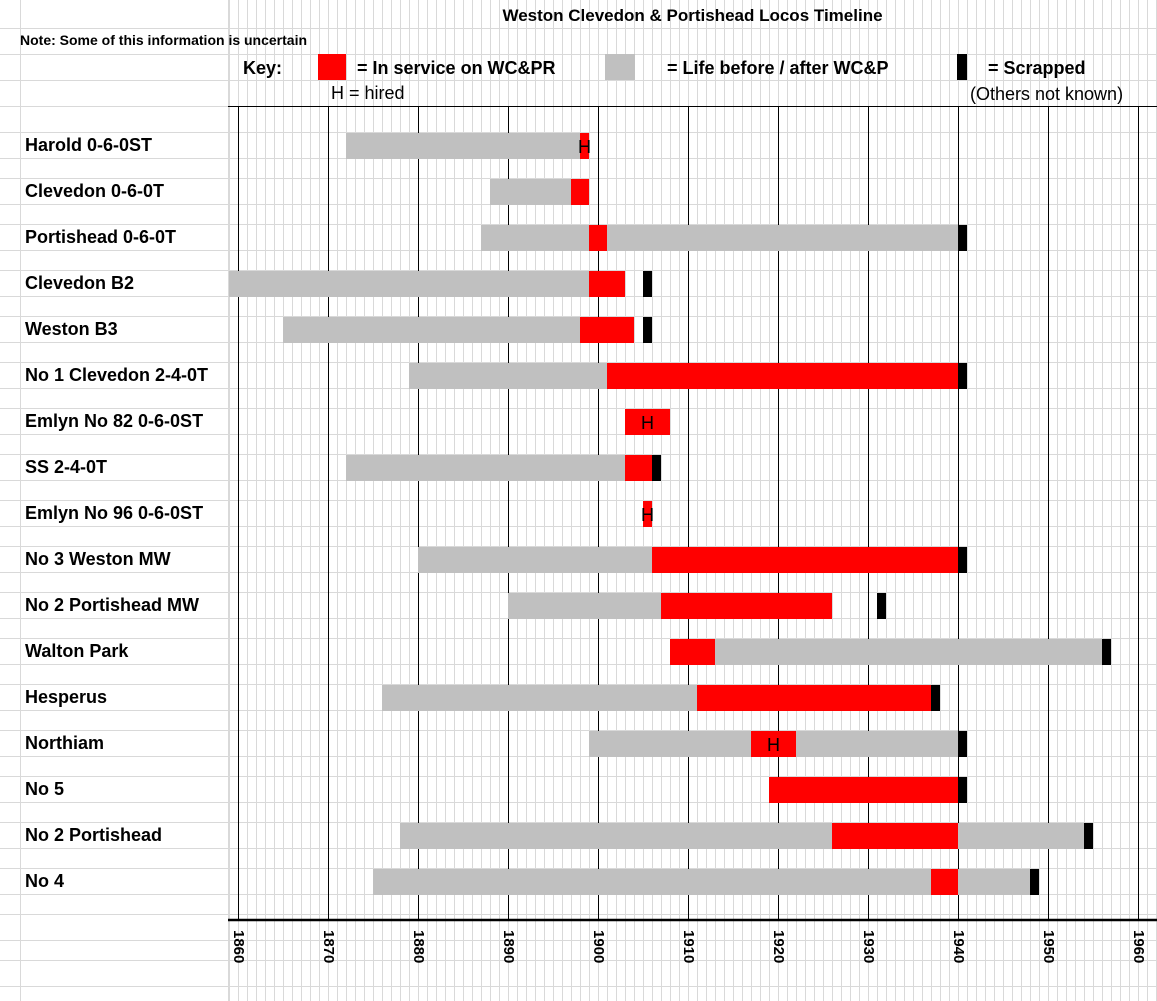 The height and width of the screenshot is (1001, 1157). I want to click on x-tick-label: 1940, so click(958, 947).